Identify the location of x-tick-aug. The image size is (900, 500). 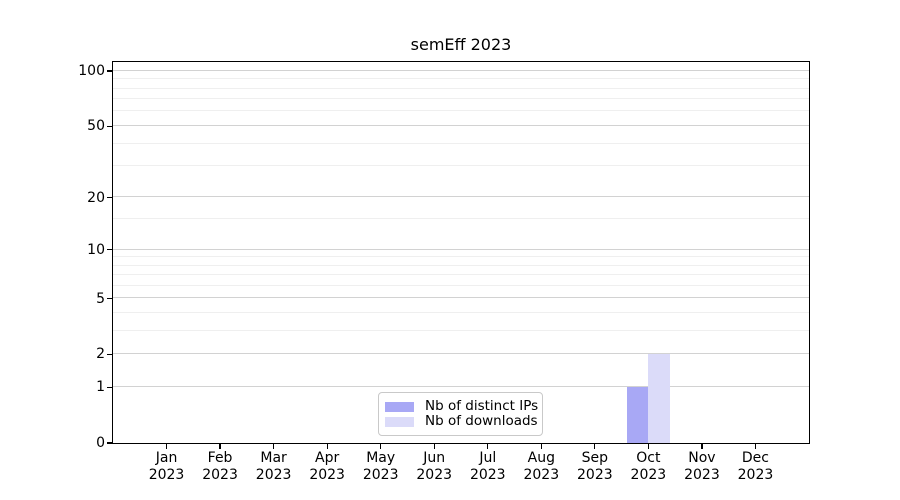
(541, 446).